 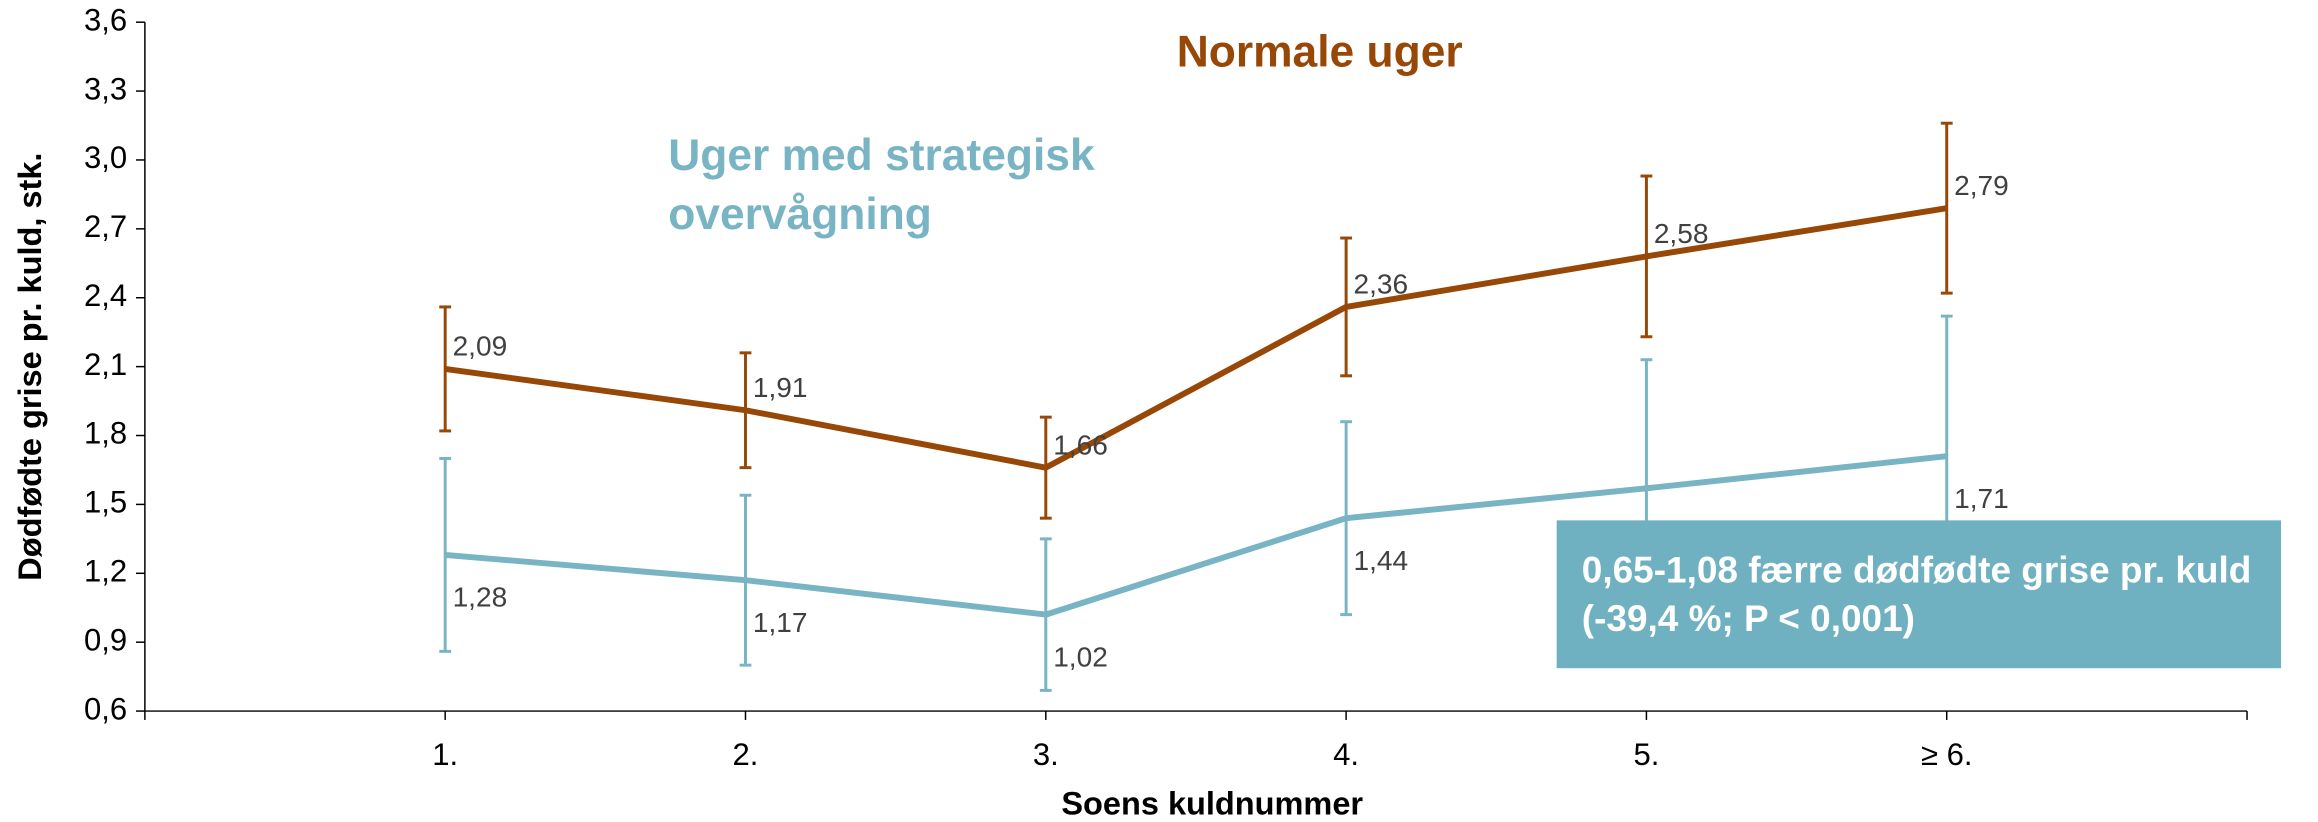 What do you see at coordinates (30, 367) in the screenshot?
I see `y-axis-label: Dødfødte grise pr. kuld, stk.` at bounding box center [30, 367].